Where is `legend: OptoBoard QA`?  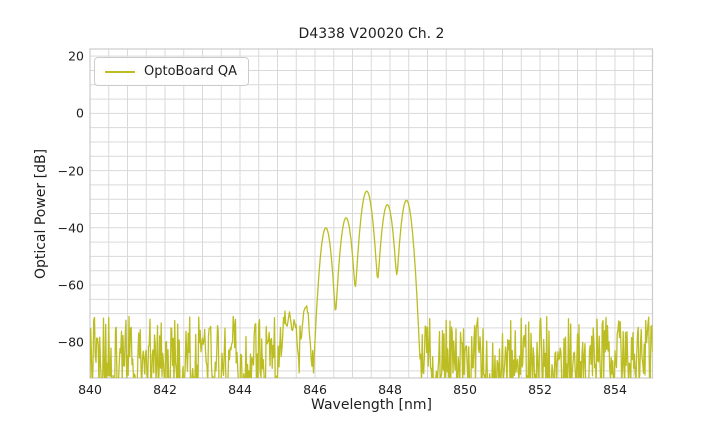
legend: OptoBoard QA is located at coordinates (171, 71).